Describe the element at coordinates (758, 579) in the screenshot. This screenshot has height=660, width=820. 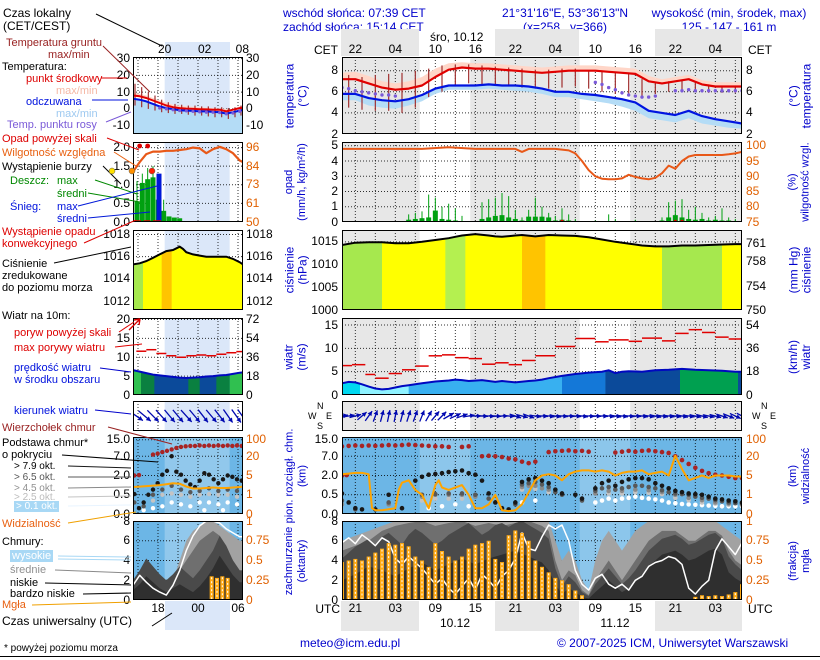
I see `tick-label: 0.25` at that location.